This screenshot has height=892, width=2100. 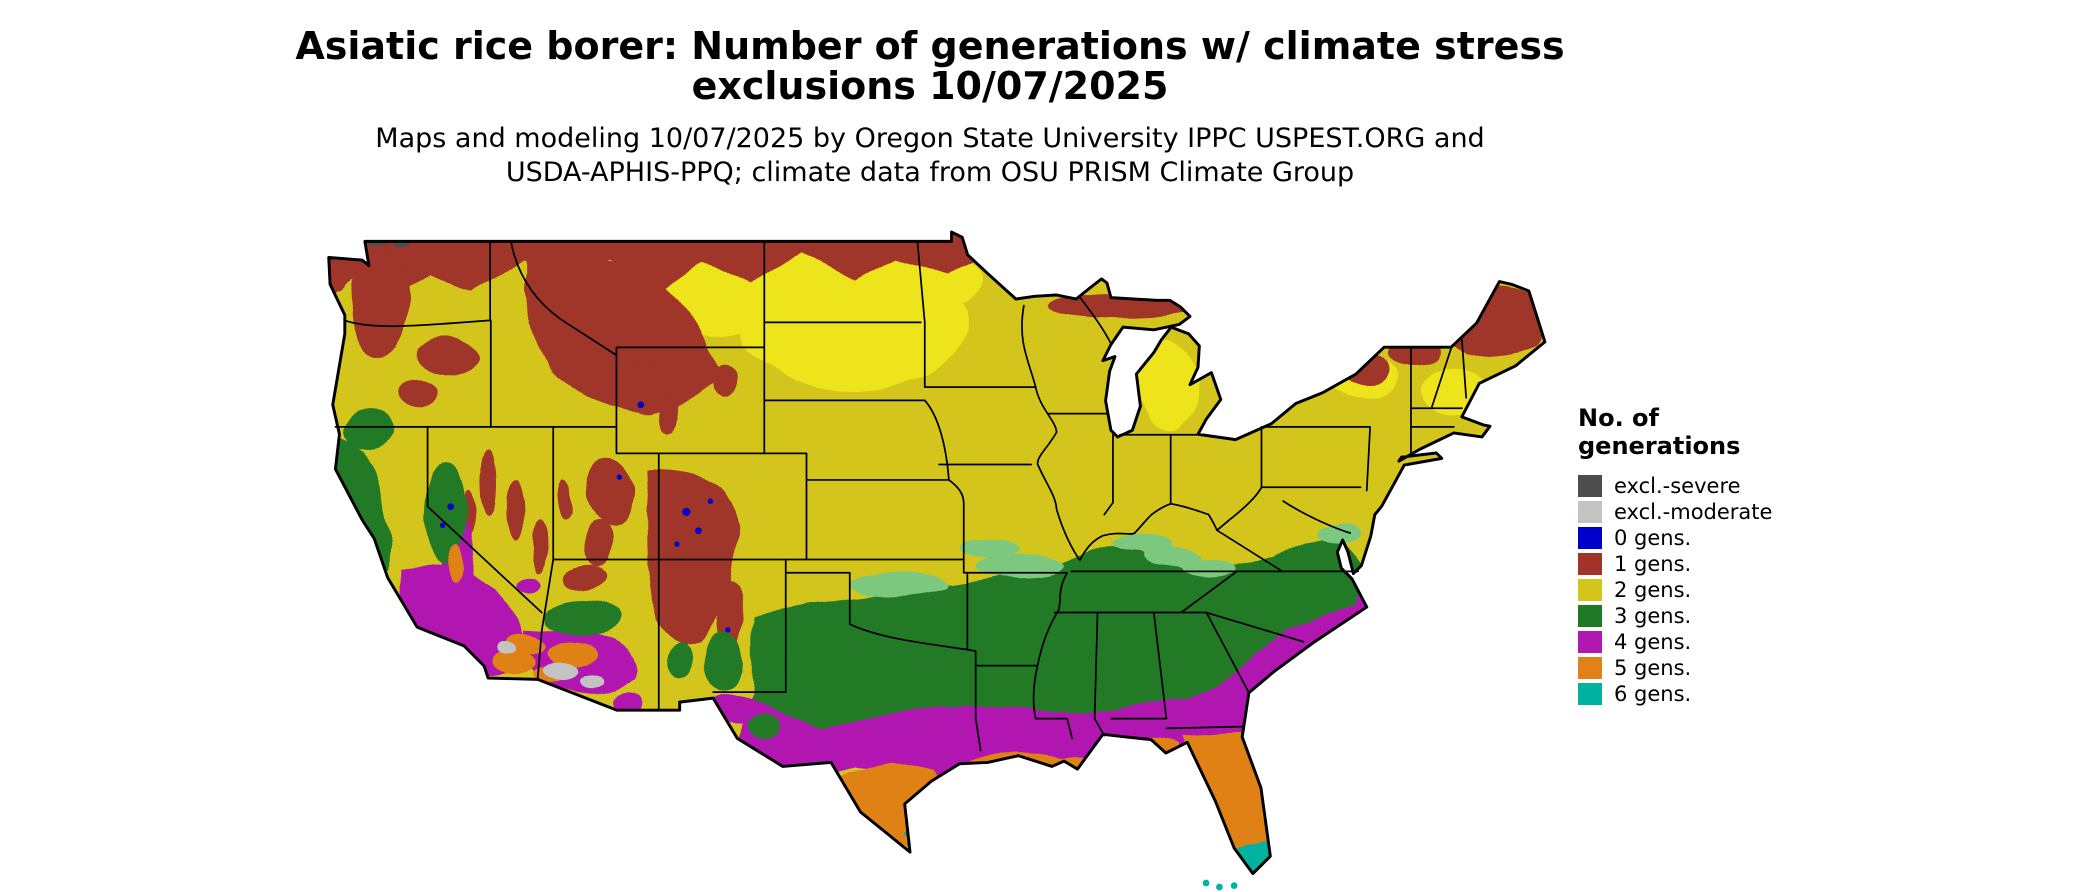 What do you see at coordinates (1087, 852) in the screenshot?
I see `region-6gens` at bounding box center [1087, 852].